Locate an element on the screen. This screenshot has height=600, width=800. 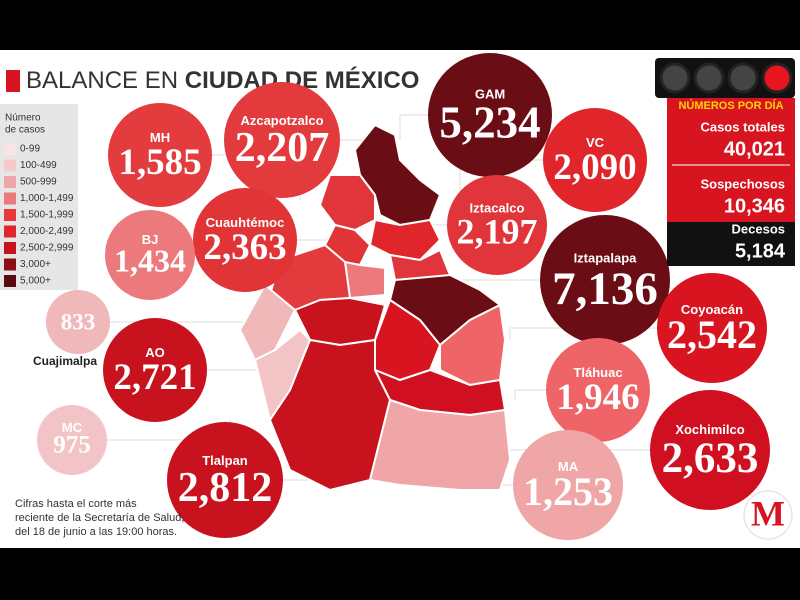
bubble-label: Coyoacán is located at coordinates (712, 309).